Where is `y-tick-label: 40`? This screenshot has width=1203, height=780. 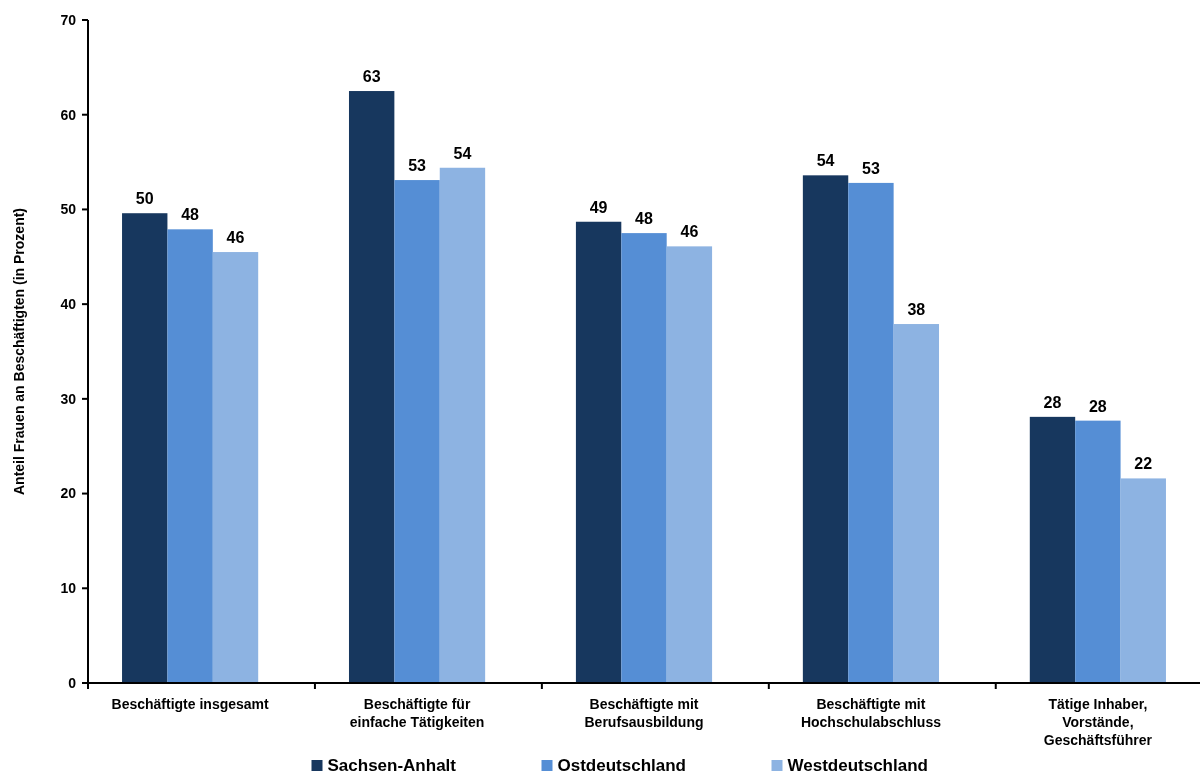 y-tick-label: 40 is located at coordinates (68, 304).